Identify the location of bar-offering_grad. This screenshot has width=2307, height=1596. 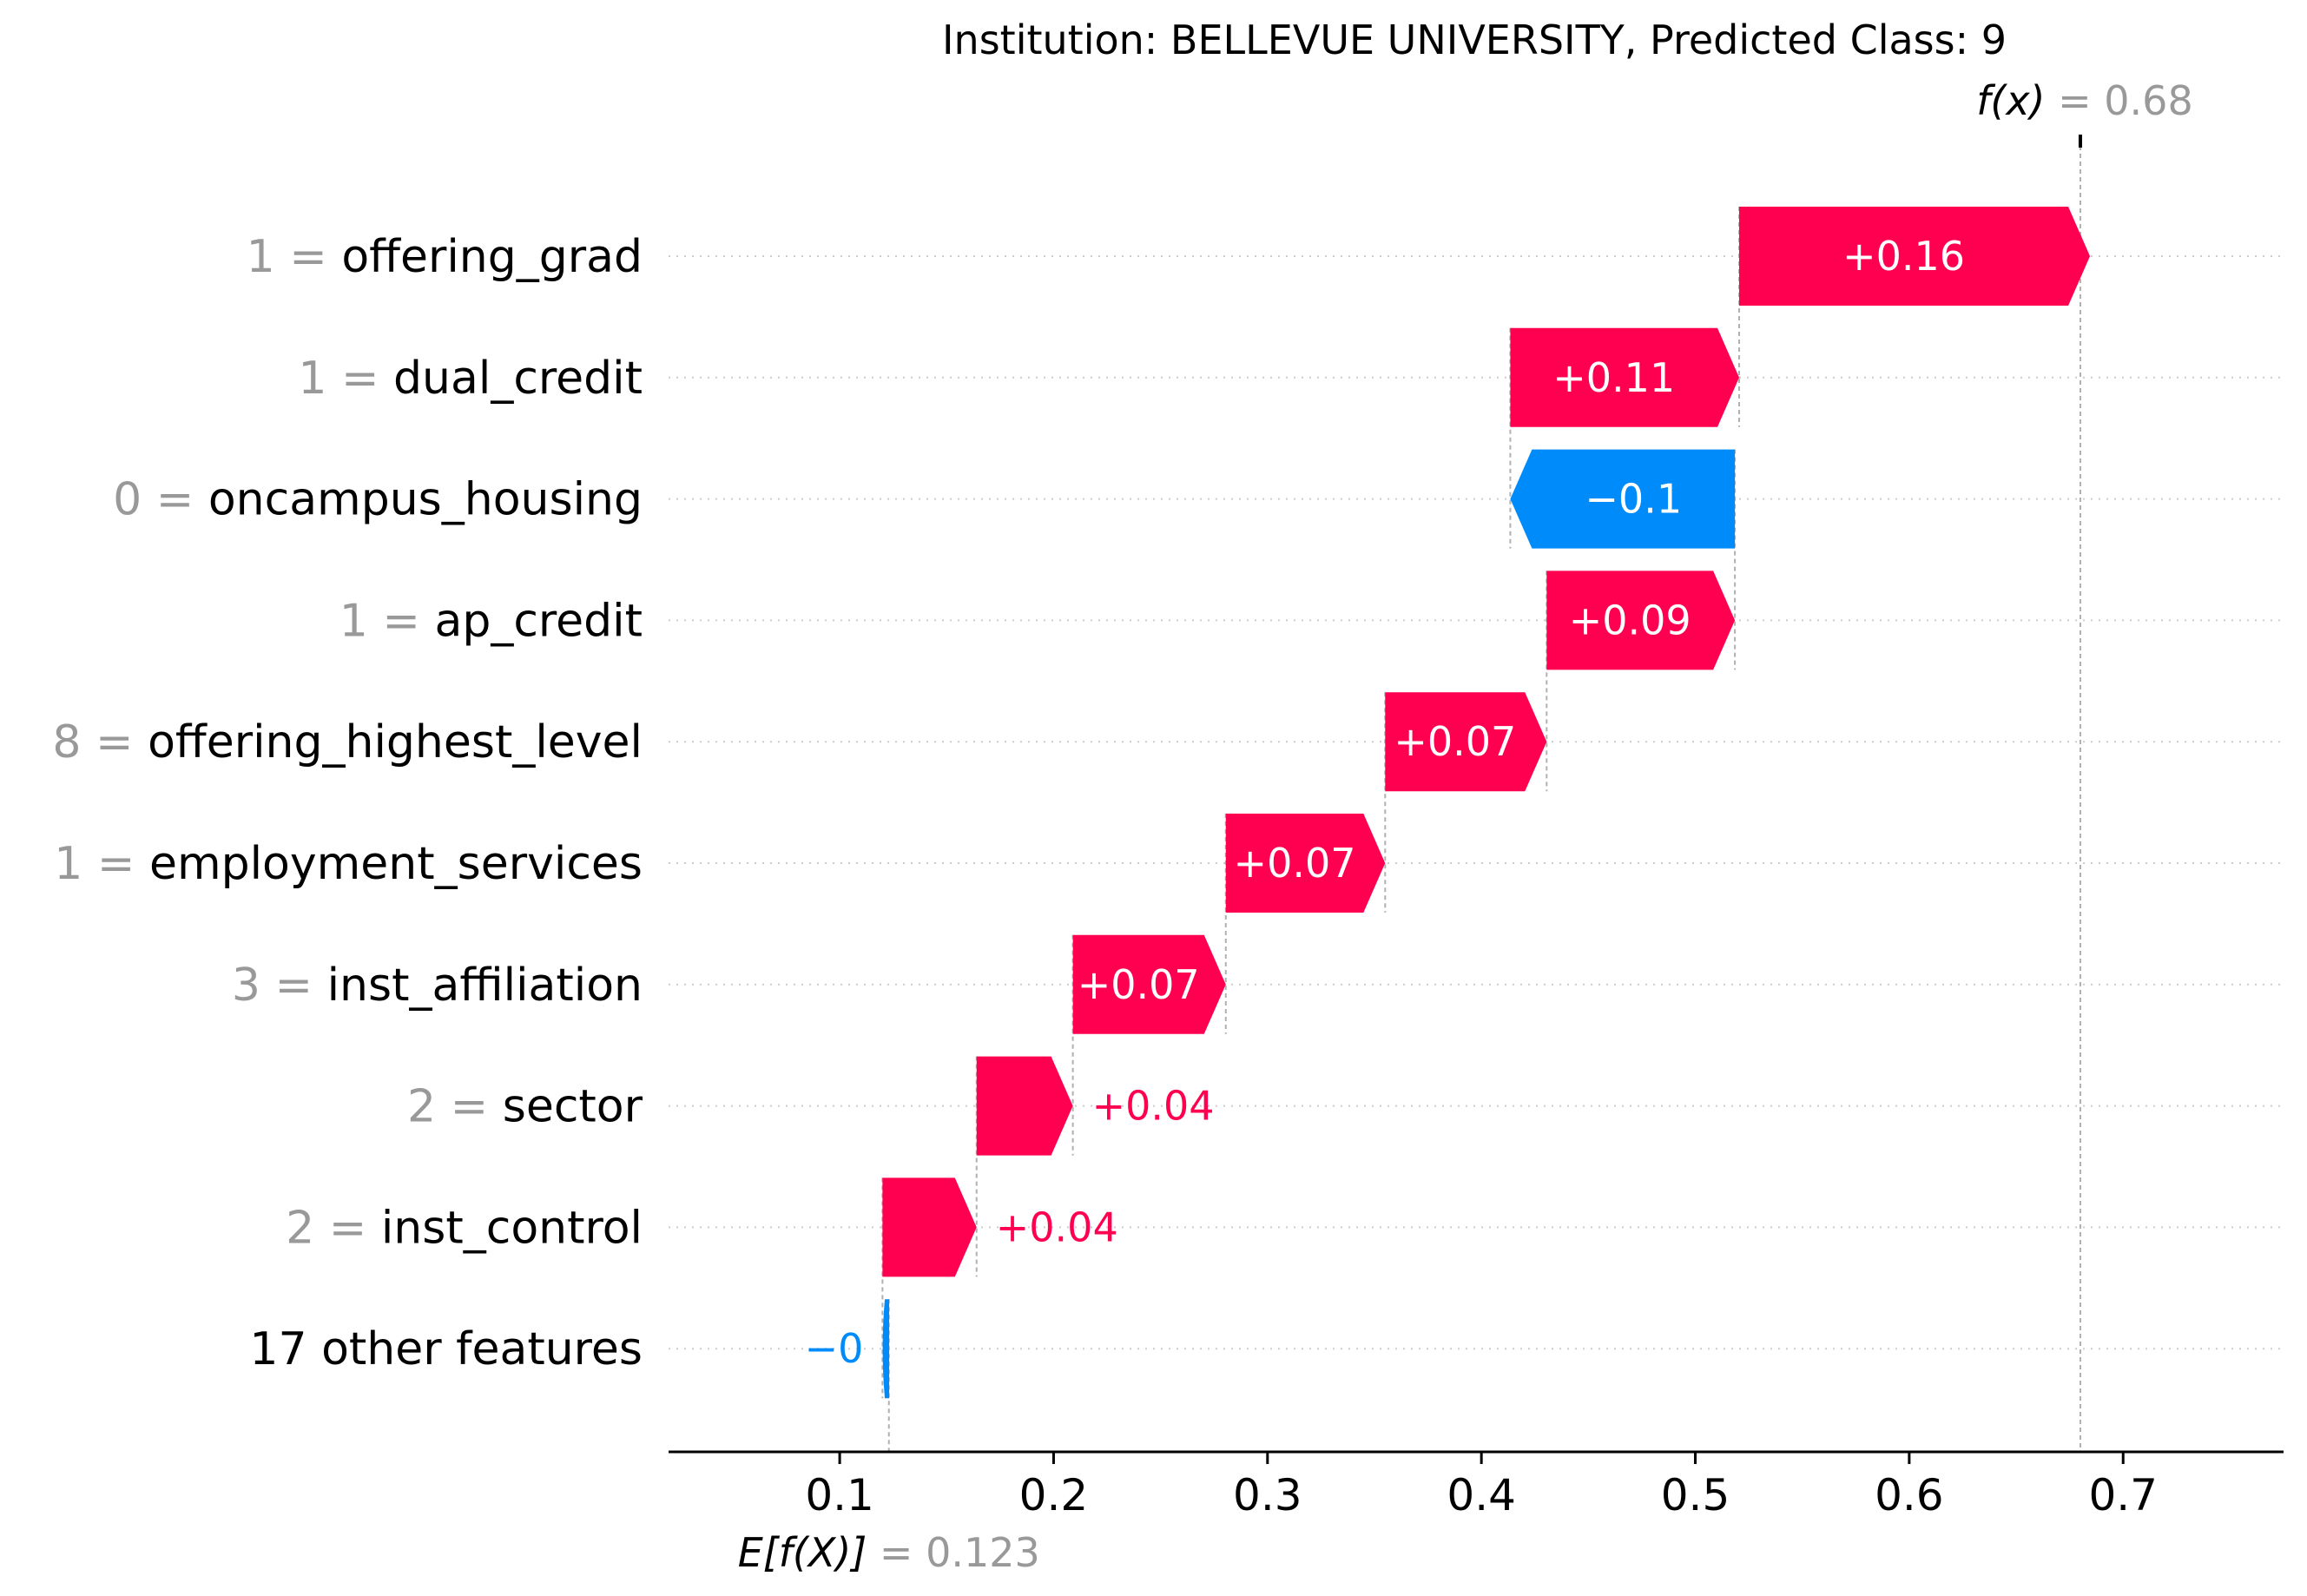
(1915, 256).